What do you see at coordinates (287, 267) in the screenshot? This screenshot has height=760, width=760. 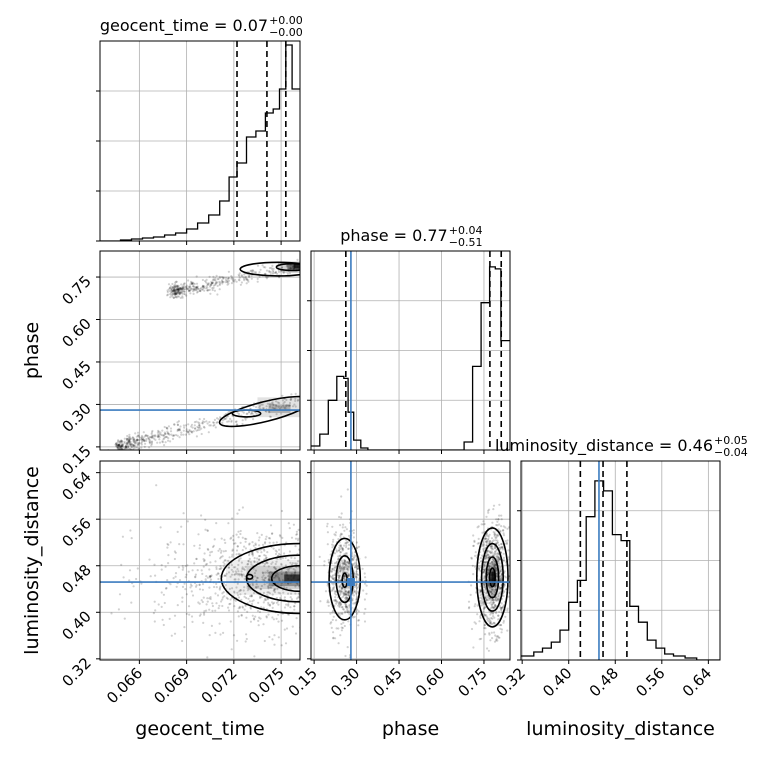 I see `contour-line` at bounding box center [287, 267].